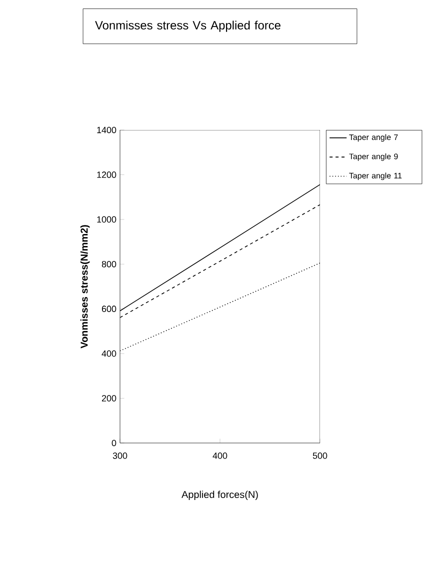 This screenshot has width=434, height=587. I want to click on y-tick-label: 400, so click(109, 353).